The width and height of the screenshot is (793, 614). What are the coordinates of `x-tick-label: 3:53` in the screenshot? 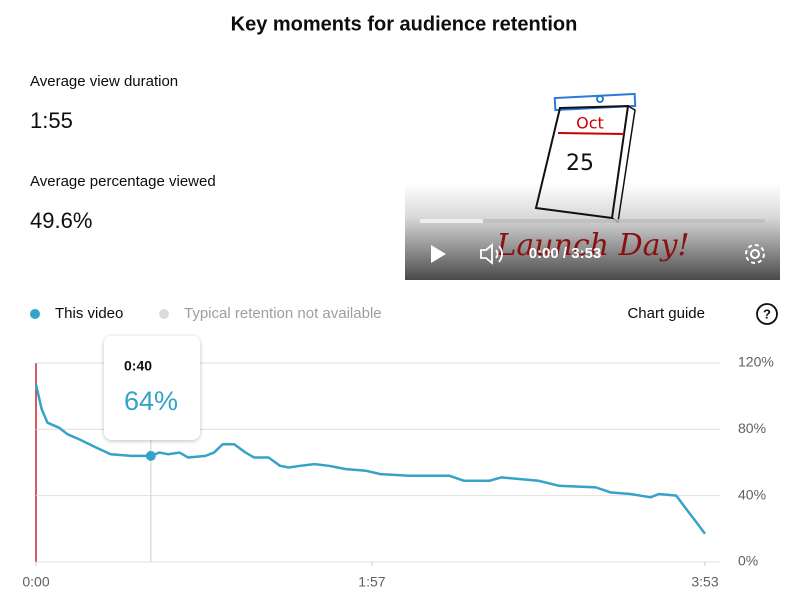 It's located at (704, 582).